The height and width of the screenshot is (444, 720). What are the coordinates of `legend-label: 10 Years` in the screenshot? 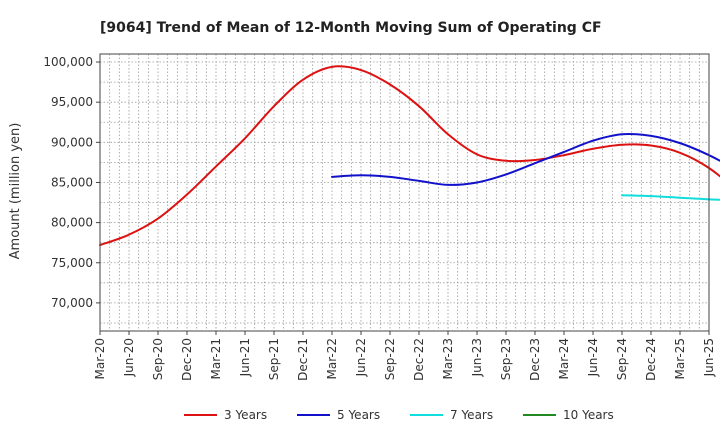 It's located at (588, 415).